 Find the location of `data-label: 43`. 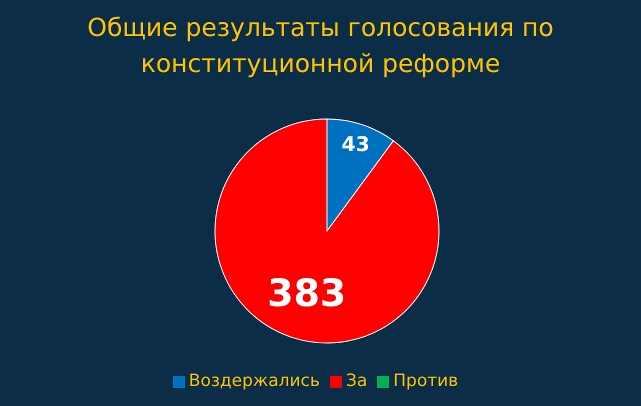

data-label: 43 is located at coordinates (356, 144).